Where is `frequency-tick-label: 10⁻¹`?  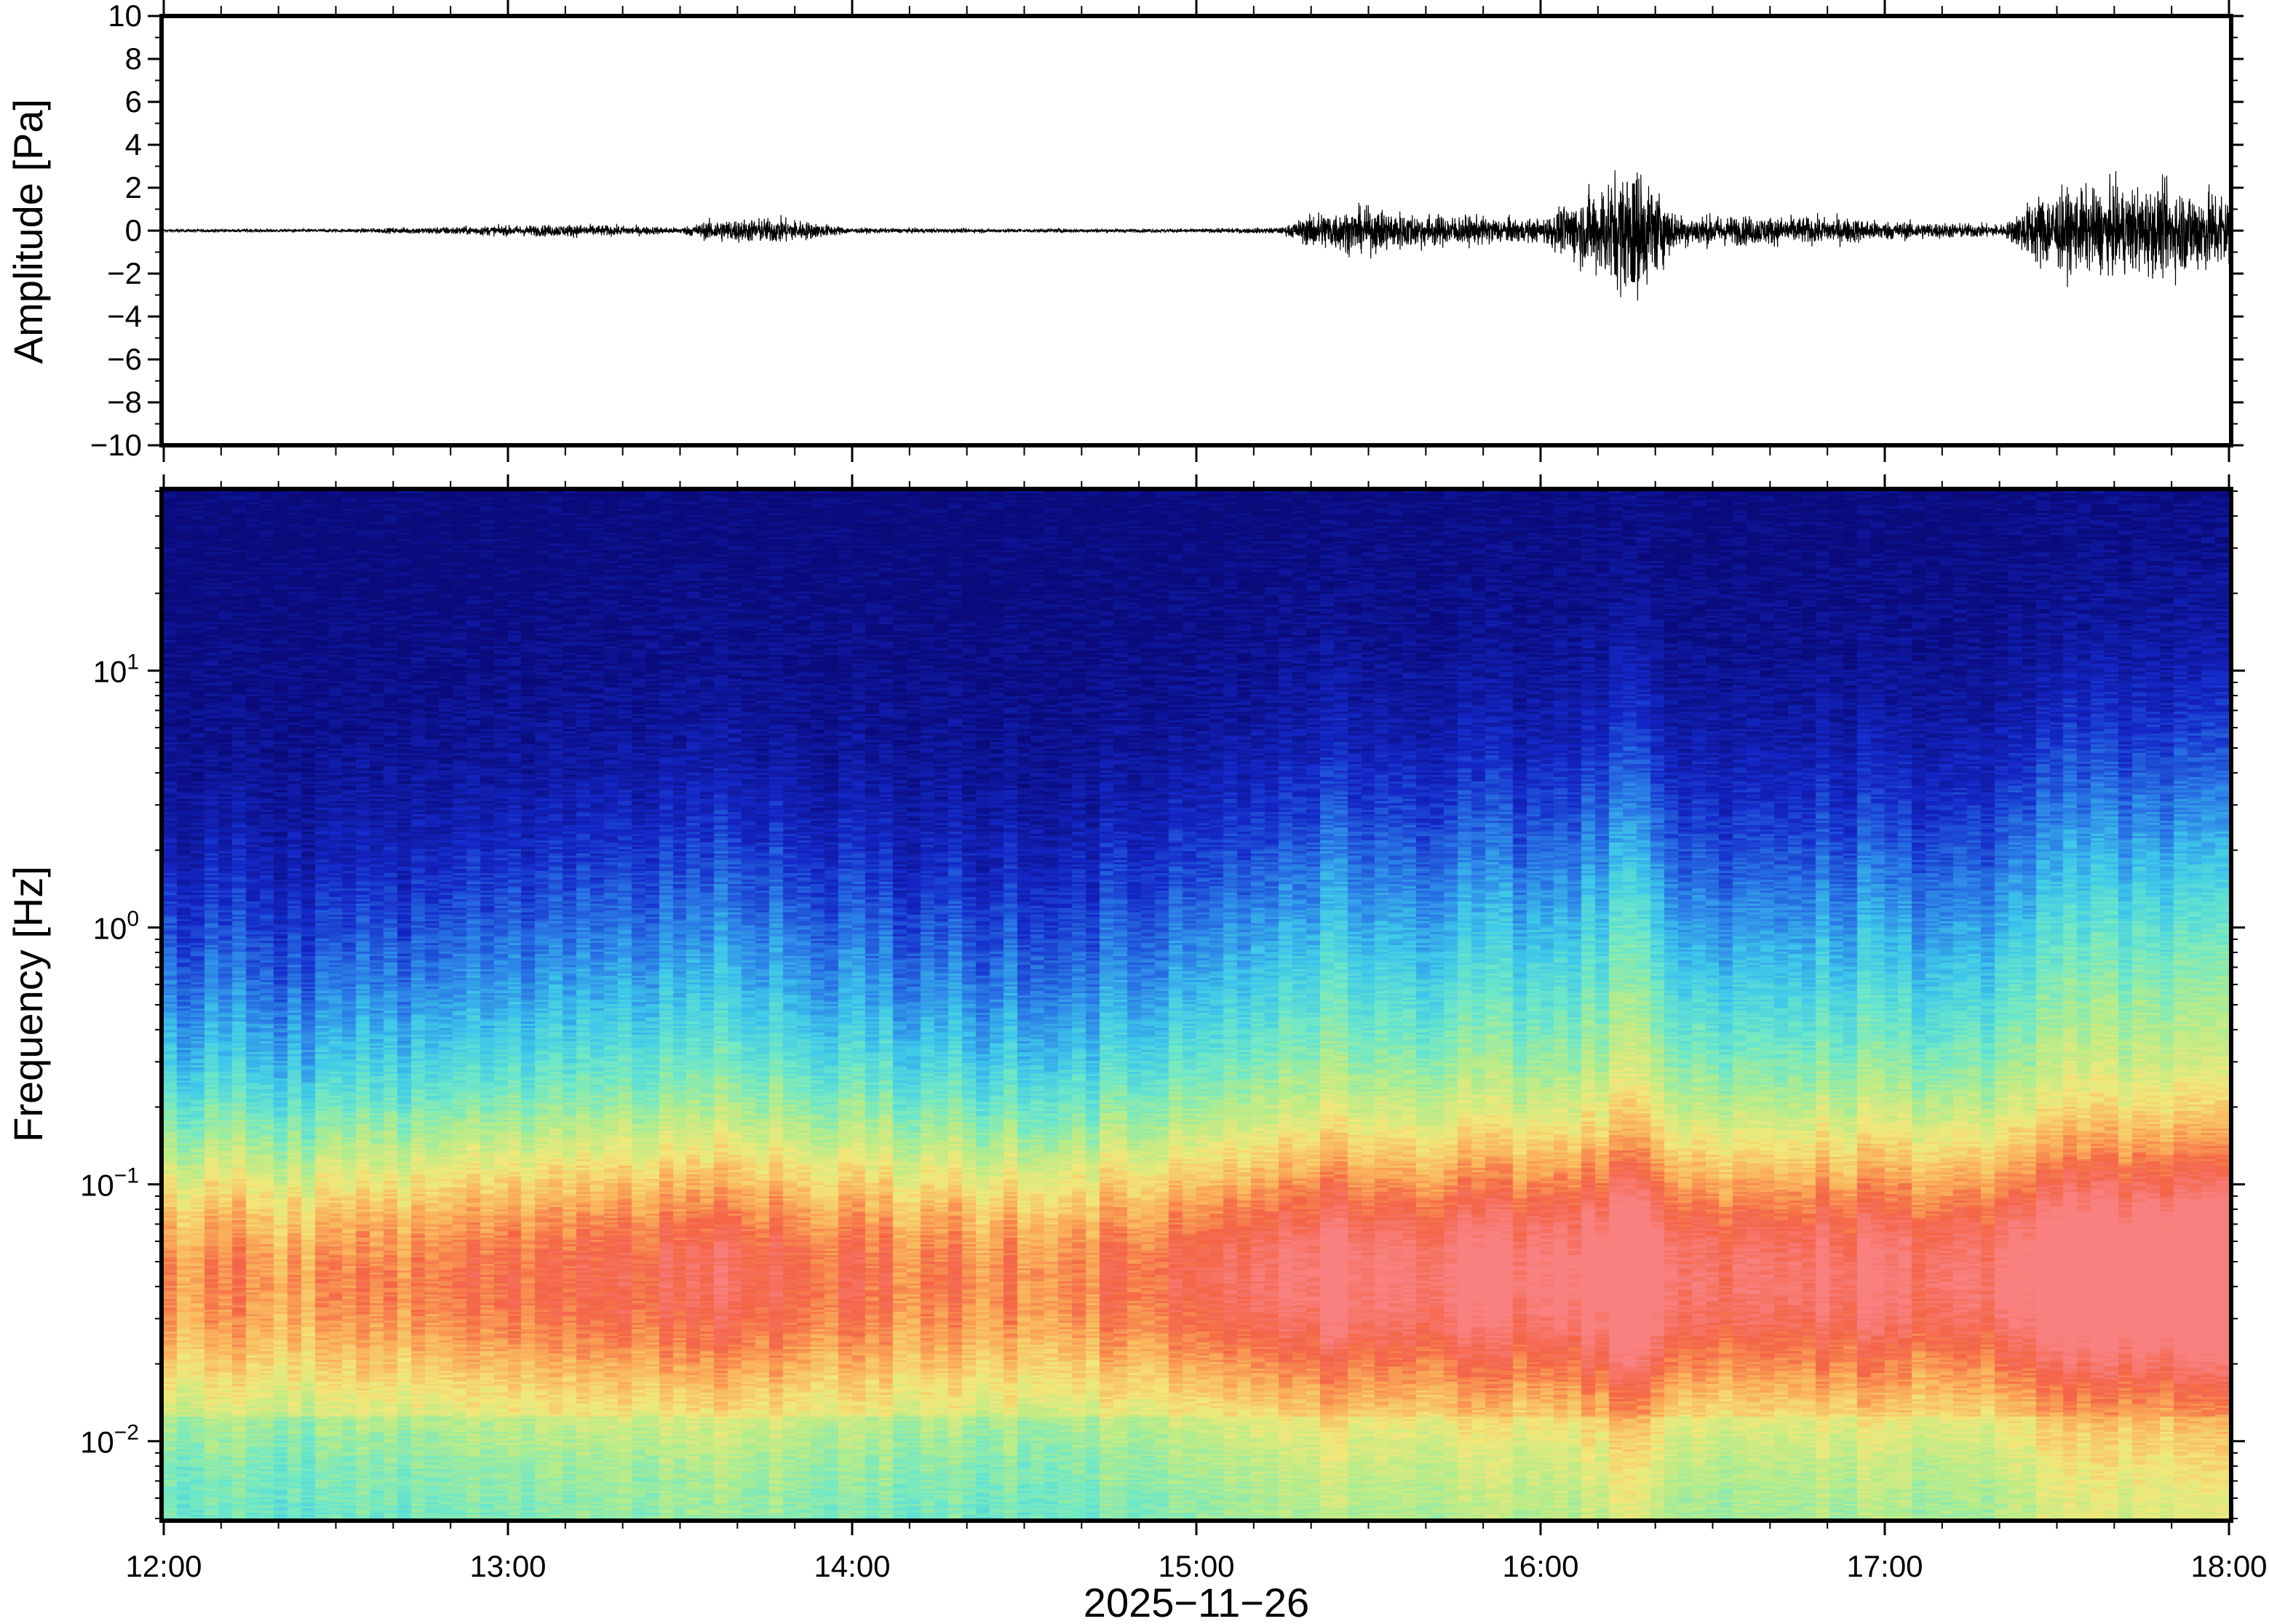 frequency-tick-label: 10⁻¹ is located at coordinates (110, 1183).